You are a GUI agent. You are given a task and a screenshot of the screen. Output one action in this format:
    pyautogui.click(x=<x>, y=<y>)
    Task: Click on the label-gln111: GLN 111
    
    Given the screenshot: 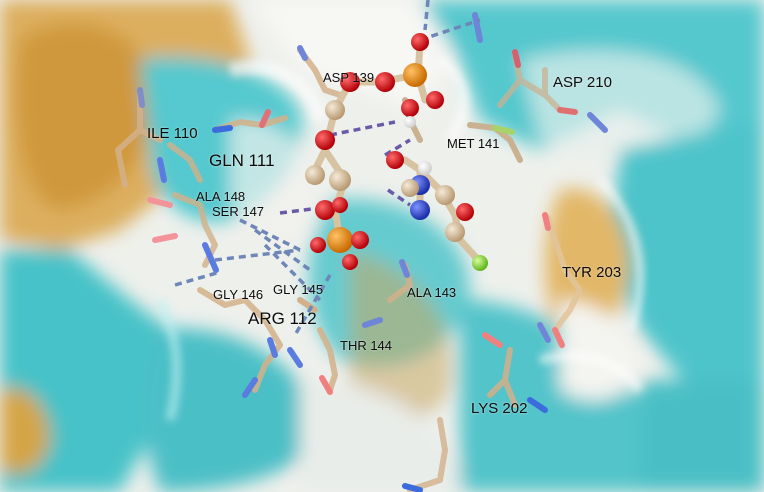 What is the action you would take?
    pyautogui.click(x=242, y=160)
    